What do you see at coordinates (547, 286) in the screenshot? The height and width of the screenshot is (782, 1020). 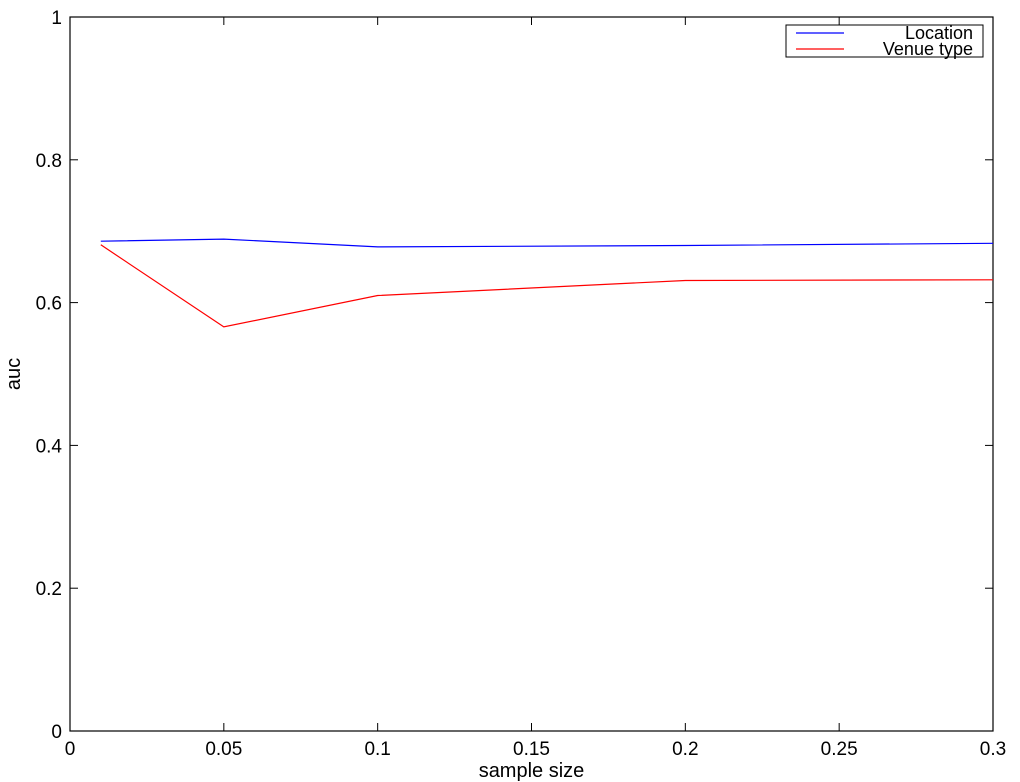 I see `series-line-venue-type` at bounding box center [547, 286].